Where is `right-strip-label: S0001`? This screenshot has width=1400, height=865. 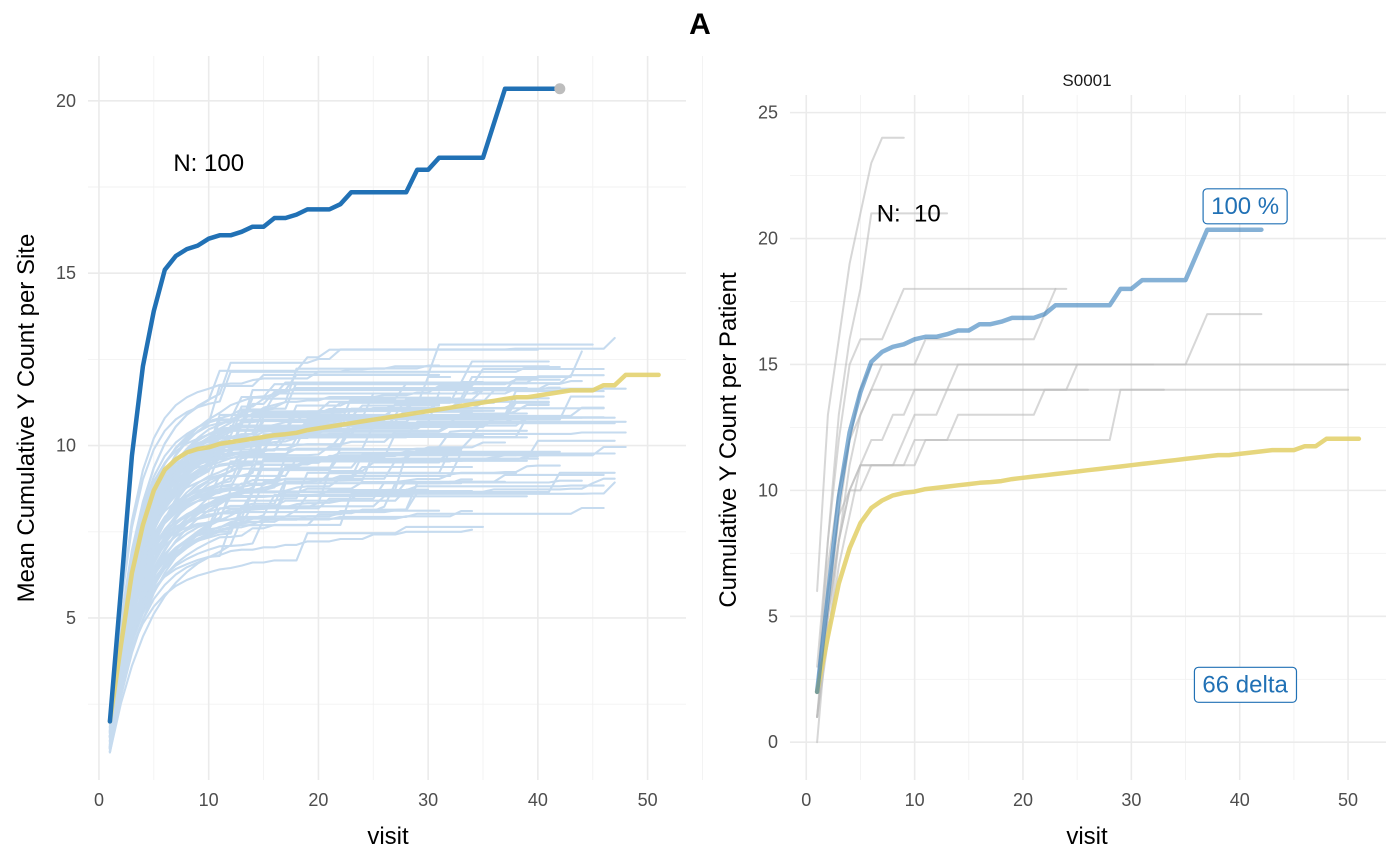
right-strip-label: S0001 is located at coordinates (1086, 80).